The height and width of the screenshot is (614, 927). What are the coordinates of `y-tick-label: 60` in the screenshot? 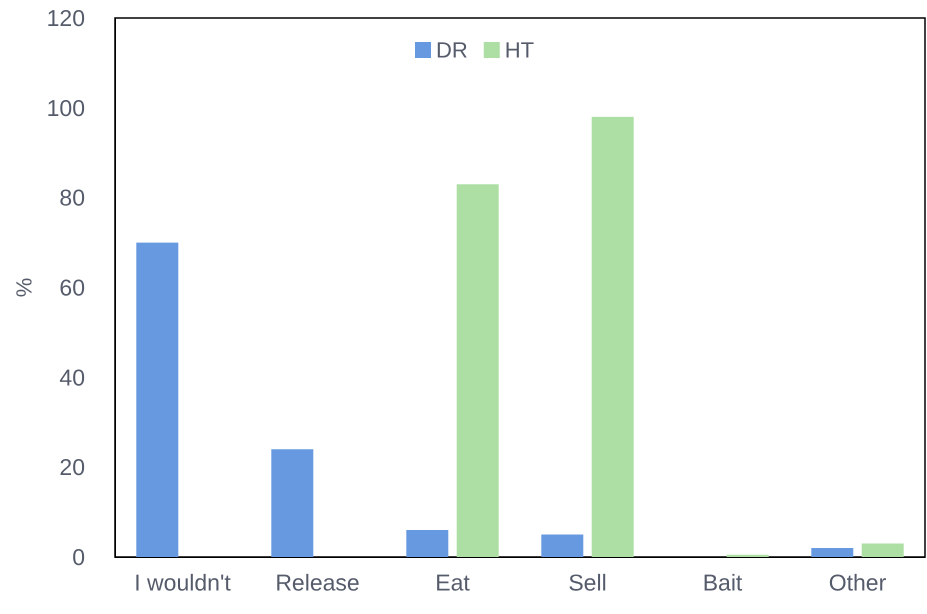 It's located at (72, 287).